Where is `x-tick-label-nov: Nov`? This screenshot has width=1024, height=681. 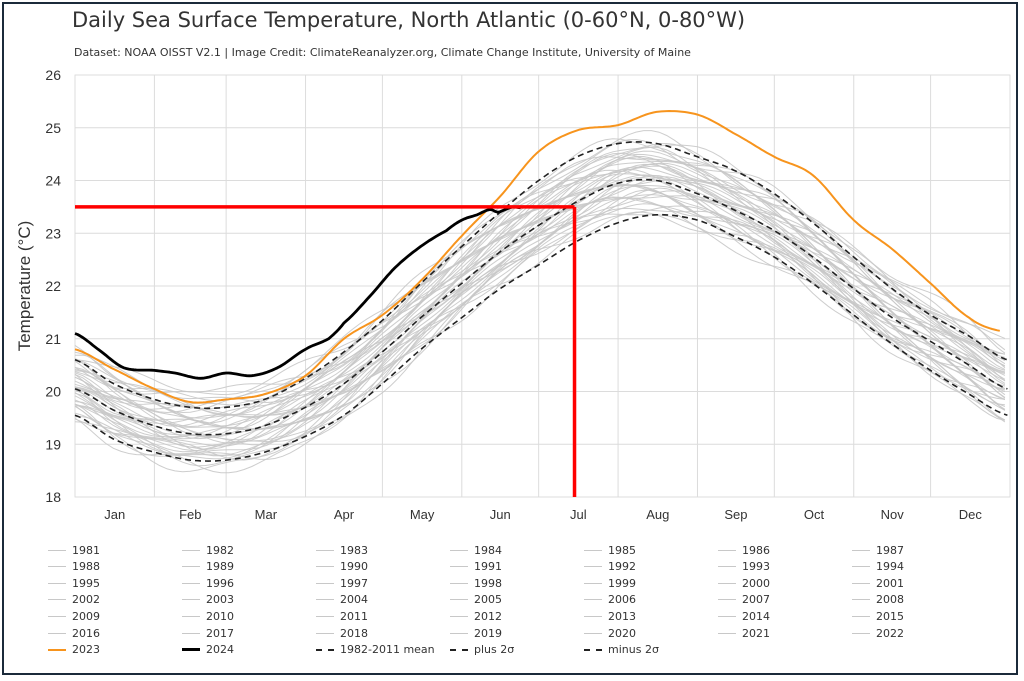
x-tick-label-nov: Nov is located at coordinates (893, 514).